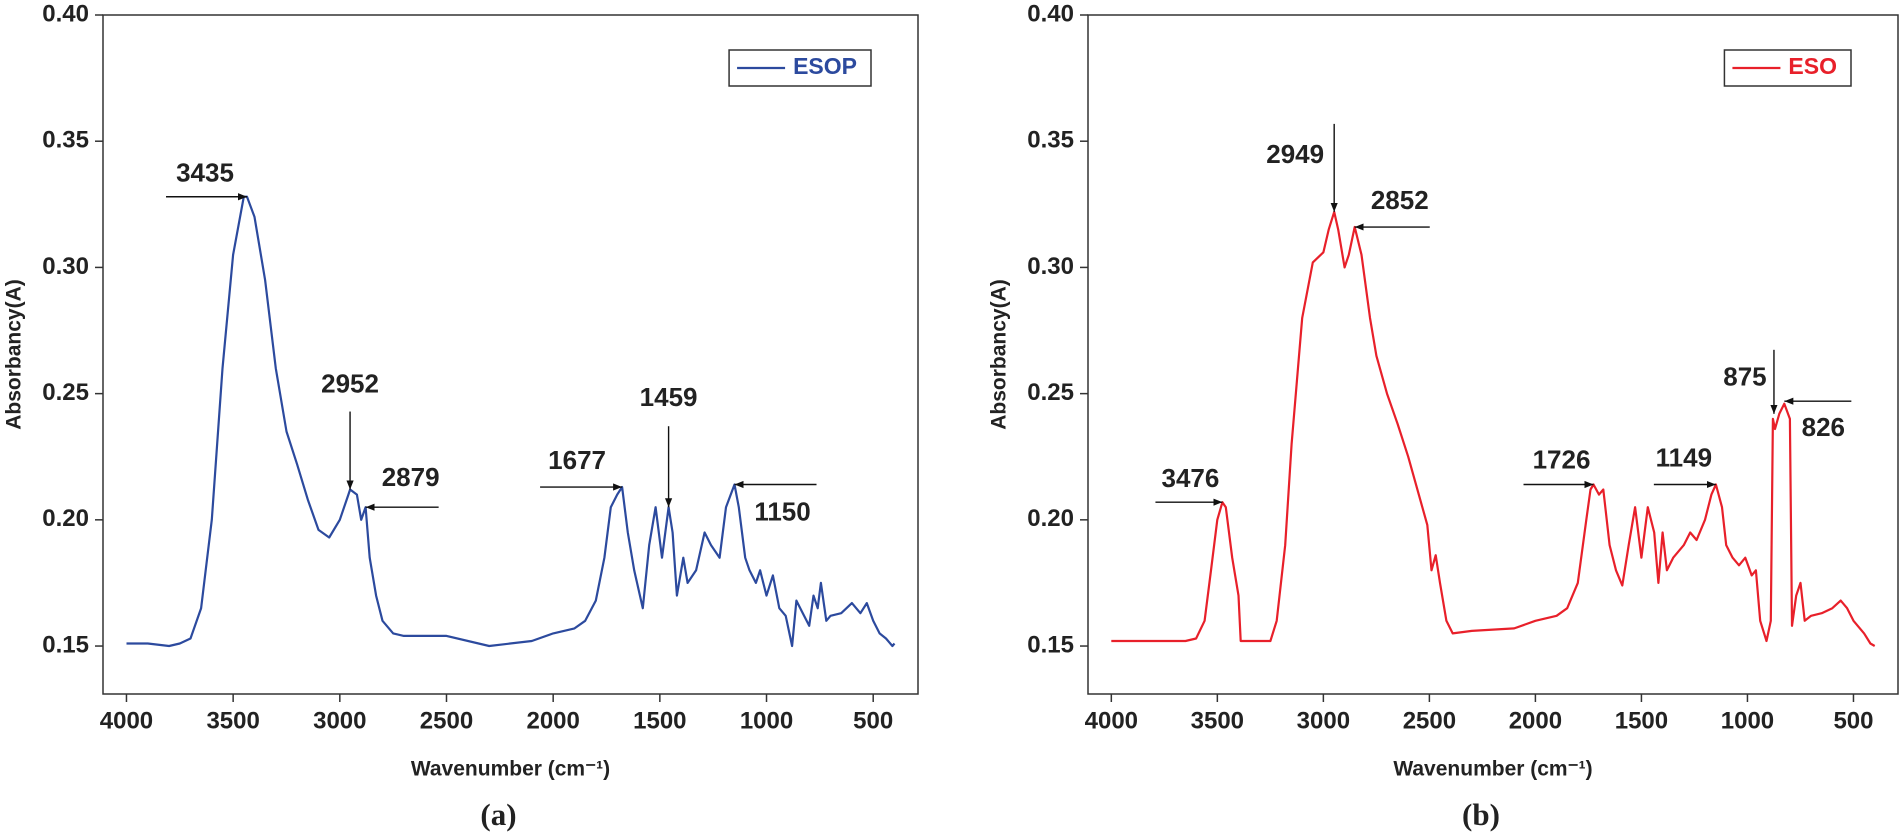 This screenshot has width=1902, height=840. Describe the element at coordinates (782, 511) in the screenshot. I see `annotation-label: 1150` at that location.